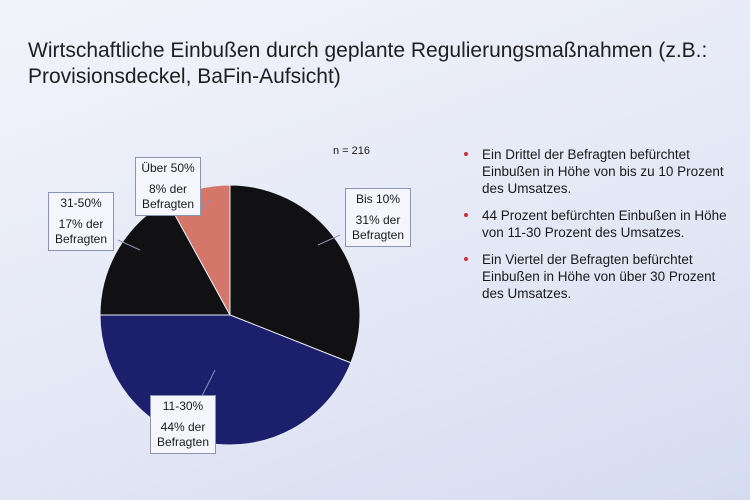 The image size is (750, 500). What do you see at coordinates (378, 199) in the screenshot?
I see `category-label: Bis 10%` at bounding box center [378, 199].